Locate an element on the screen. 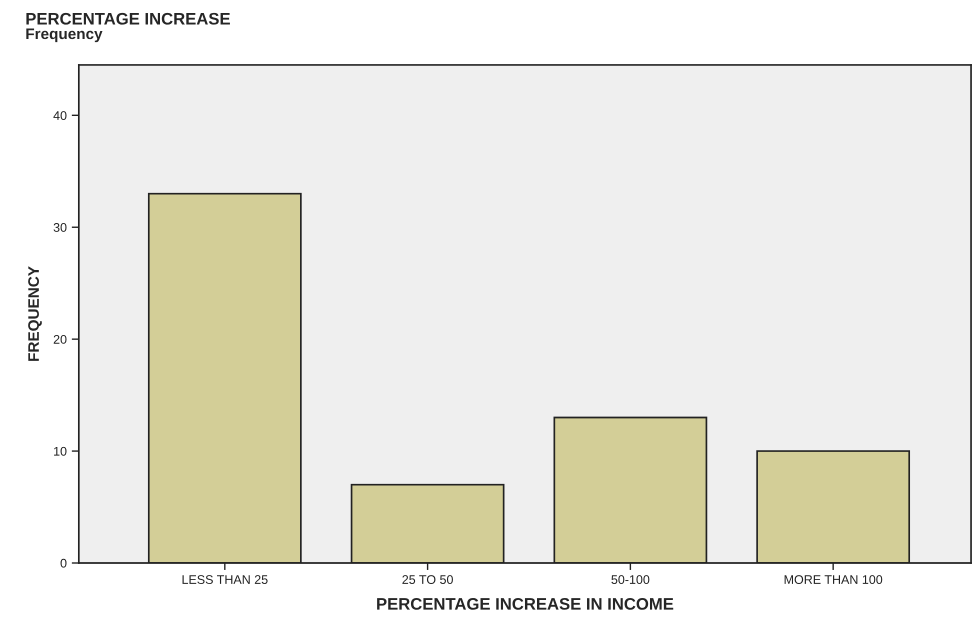 The image size is (973, 621). x-axis-title: PERCENTAGE INCREASE IN INCOME is located at coordinates (525, 604).